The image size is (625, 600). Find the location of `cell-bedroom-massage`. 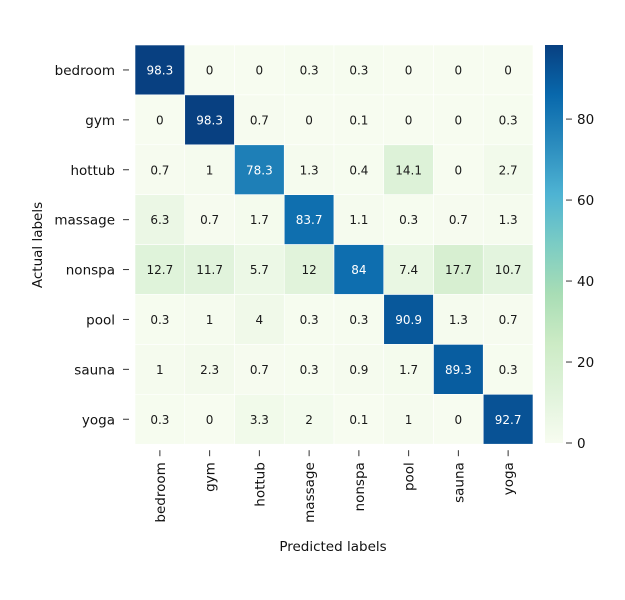

cell-bedroom-massage is located at coordinates (309, 70).